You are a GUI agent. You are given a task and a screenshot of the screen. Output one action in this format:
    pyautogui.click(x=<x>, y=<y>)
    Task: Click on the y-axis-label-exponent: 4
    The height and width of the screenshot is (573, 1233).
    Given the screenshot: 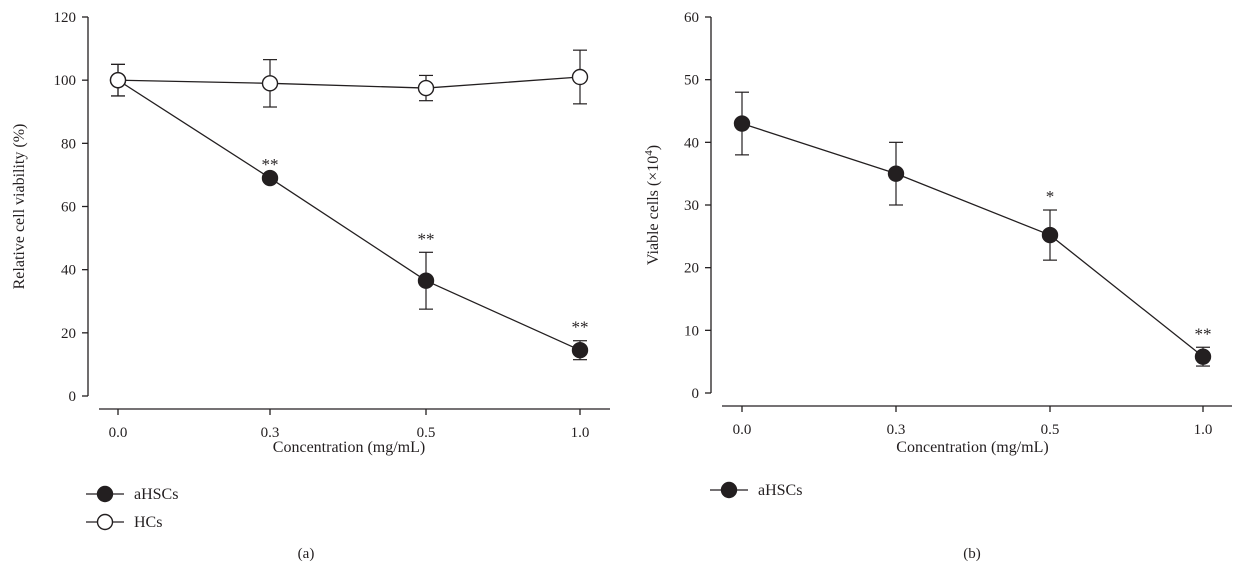 What is the action you would take?
    pyautogui.click(x=649, y=153)
    